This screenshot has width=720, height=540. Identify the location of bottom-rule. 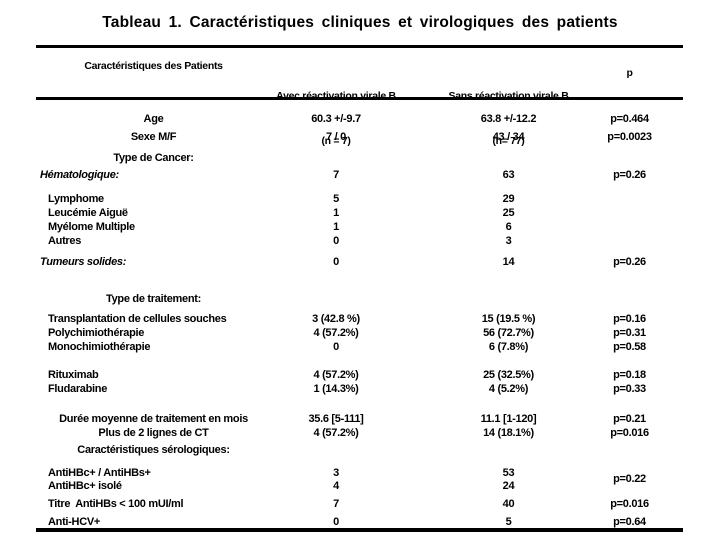
(359, 530).